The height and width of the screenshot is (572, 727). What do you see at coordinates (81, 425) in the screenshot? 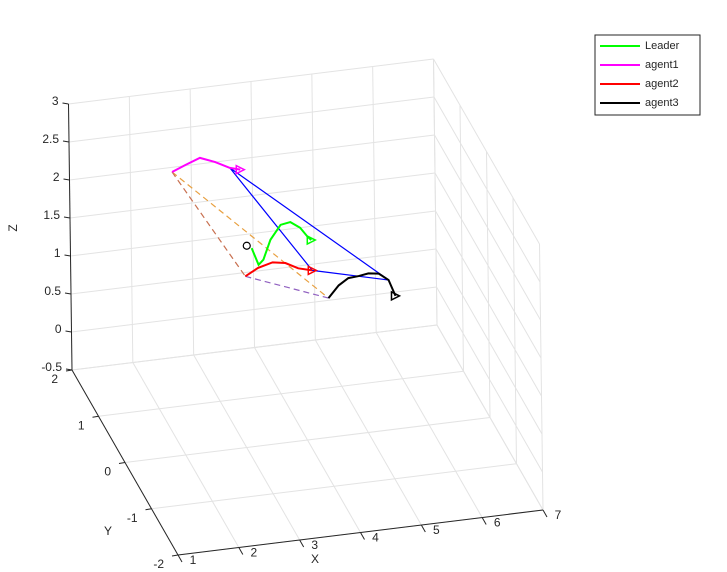
I see `y-tick-label: 1` at bounding box center [81, 425].